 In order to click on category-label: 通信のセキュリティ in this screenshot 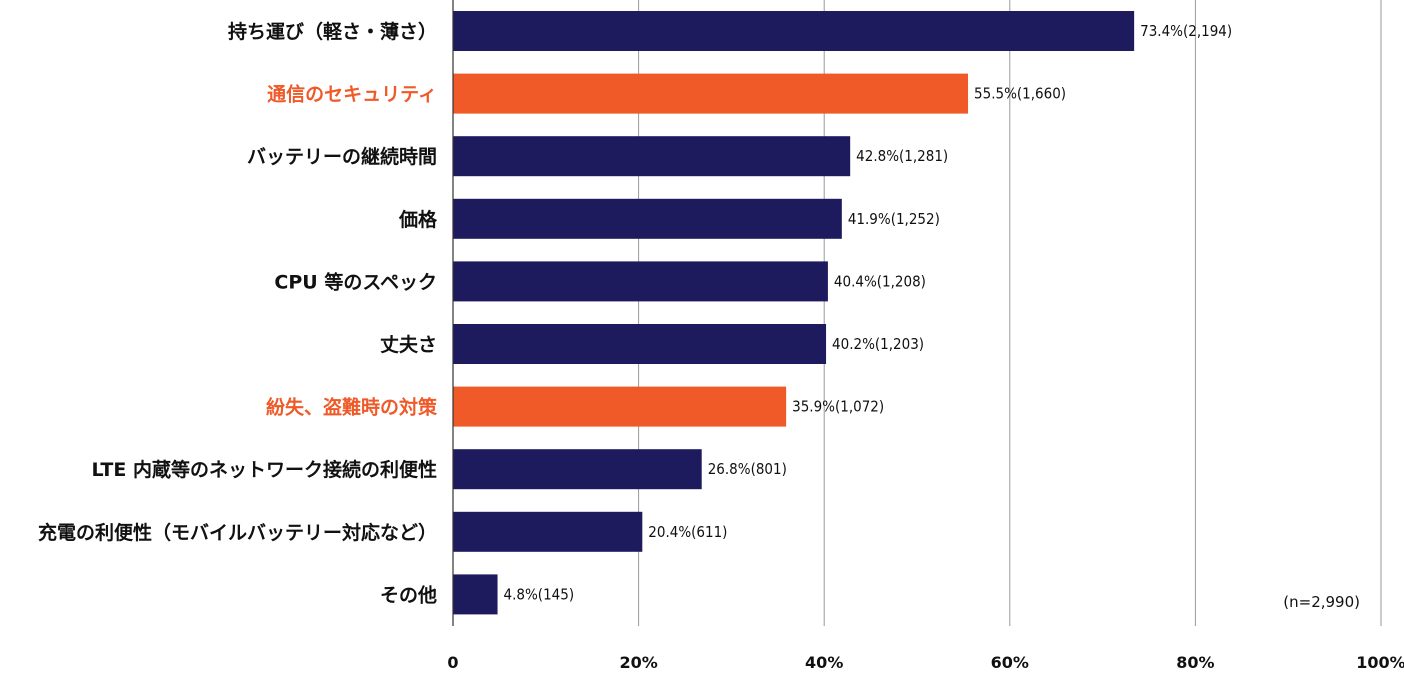, I will do `click(352, 94)`.